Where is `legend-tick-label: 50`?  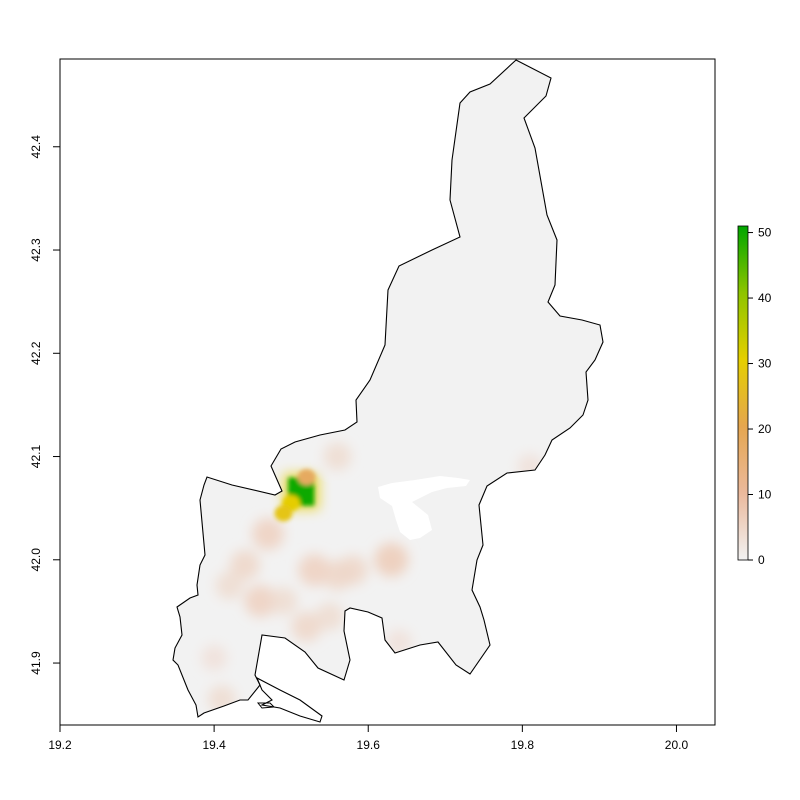 legend-tick-label: 50 is located at coordinates (765, 233).